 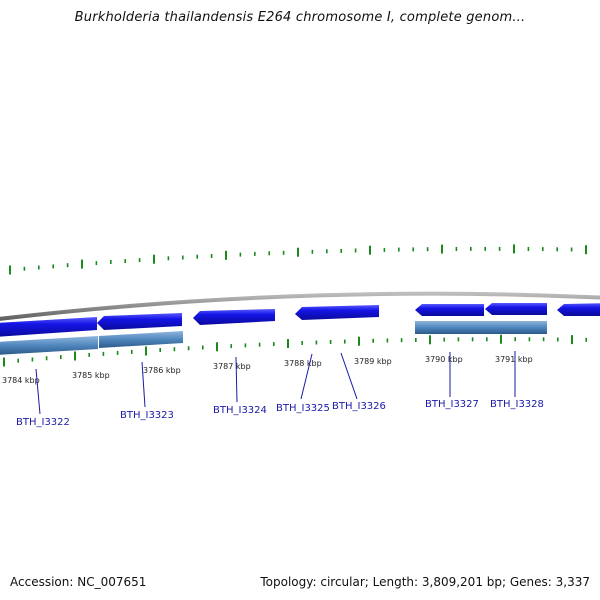 I want to click on position-label: 3787 kbp, so click(x=232, y=366).